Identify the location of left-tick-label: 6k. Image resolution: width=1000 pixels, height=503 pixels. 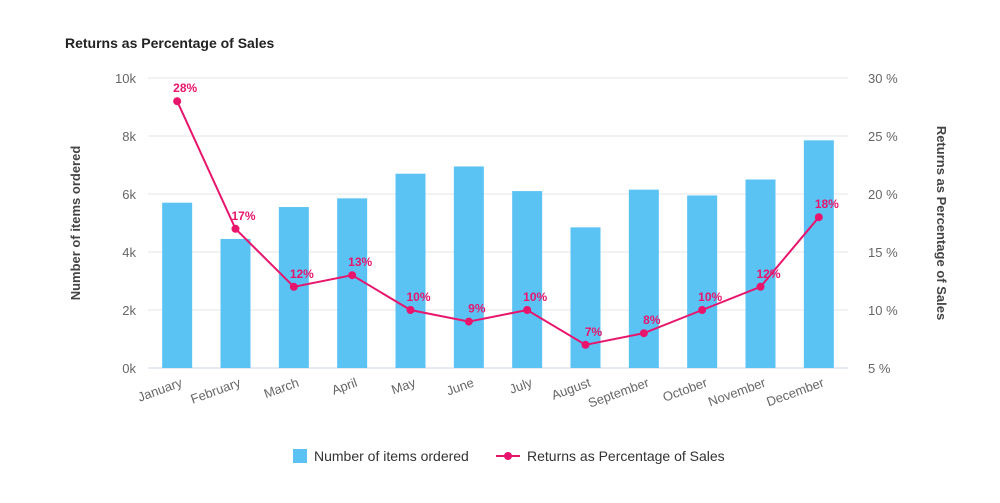
(129, 194).